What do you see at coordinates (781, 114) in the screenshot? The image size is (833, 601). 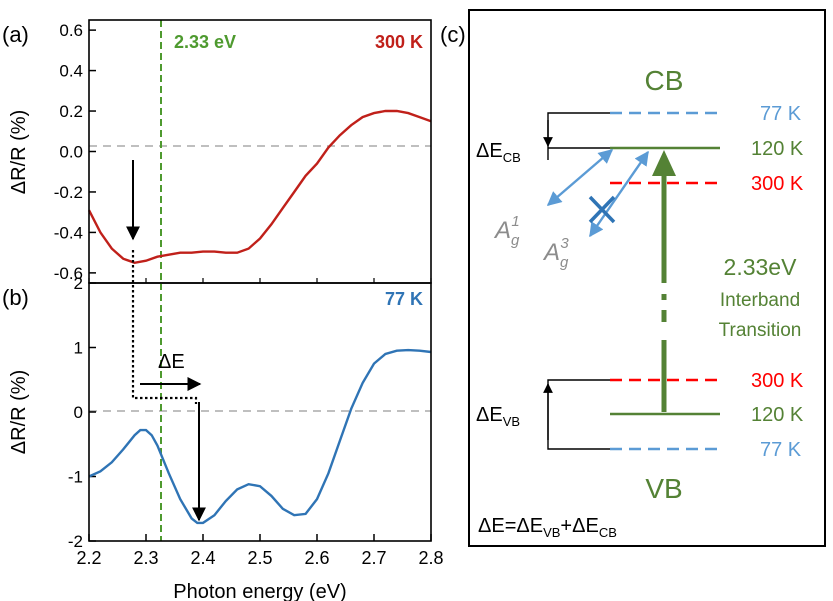 I see `cb-label-77k: 77 K` at bounding box center [781, 114].